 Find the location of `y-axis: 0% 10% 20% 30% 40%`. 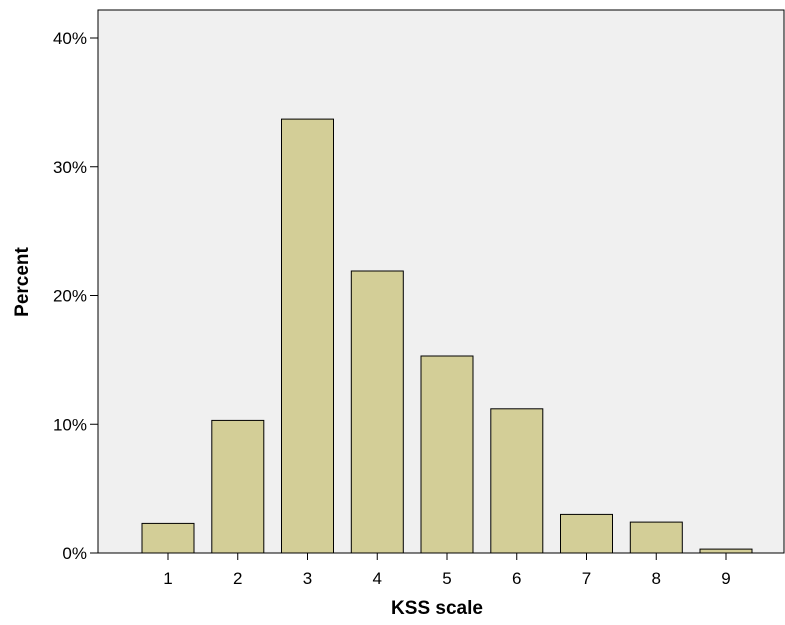

y-axis: 0% 10% 20% 30% 40% is located at coordinates (75, 296).